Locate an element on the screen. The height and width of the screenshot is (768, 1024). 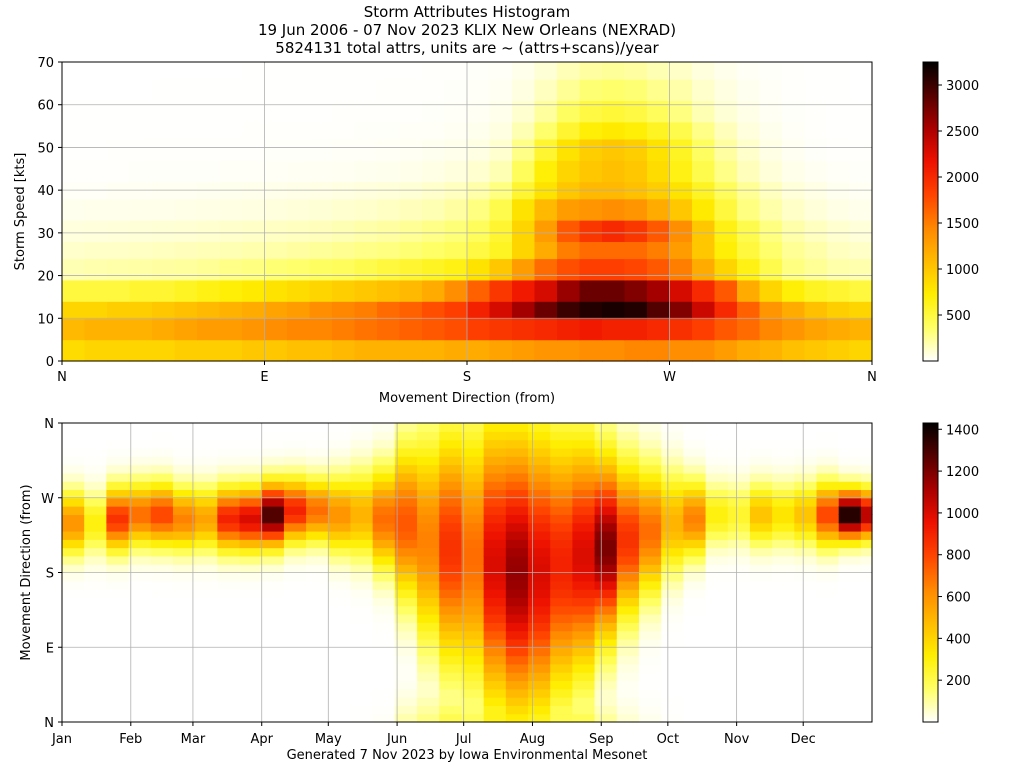
x-tick-label: Dec is located at coordinates (803, 739).